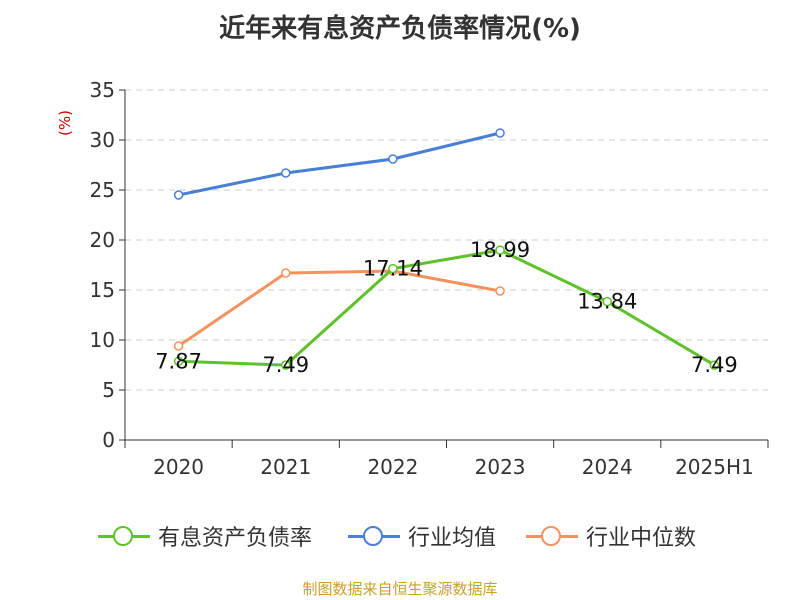 The width and height of the screenshot is (800, 600). Describe the element at coordinates (607, 467) in the screenshot. I see `x-tick-label: 2024` at that location.